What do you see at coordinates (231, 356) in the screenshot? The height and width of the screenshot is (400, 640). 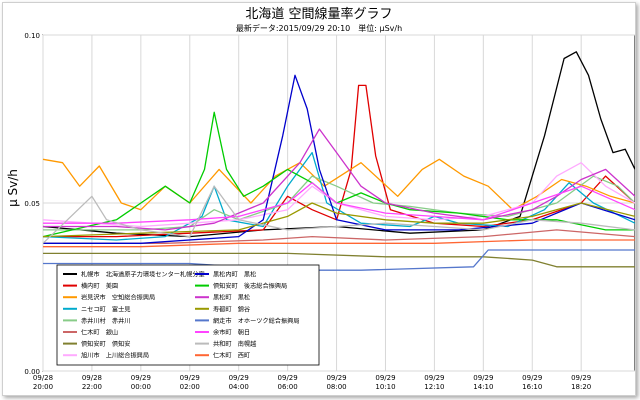 I see `legend-label: 仁木町 西町` at bounding box center [231, 356].